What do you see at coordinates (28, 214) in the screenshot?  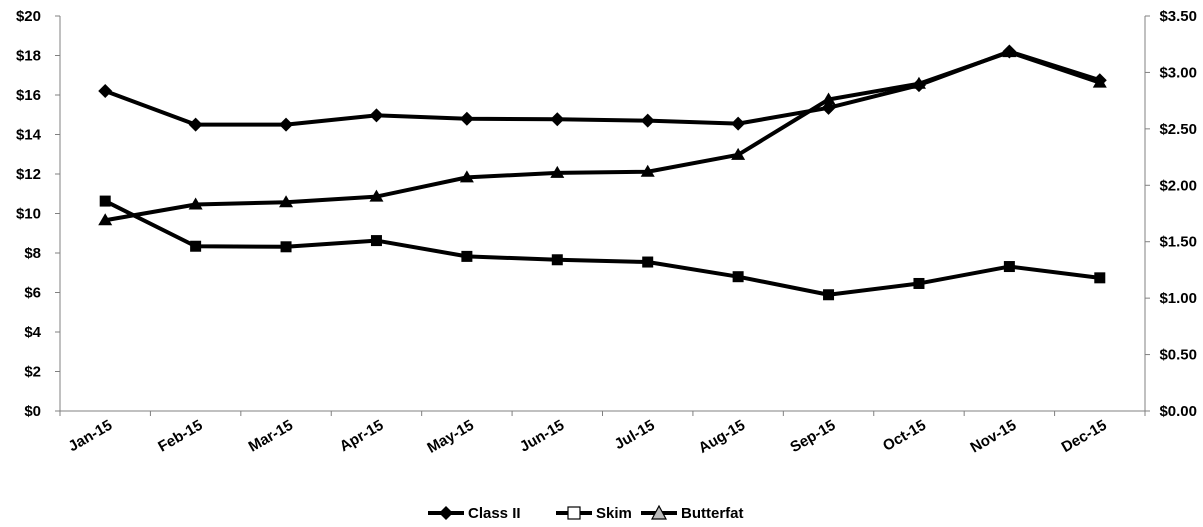 I see `left-tick-label: $10` at bounding box center [28, 214].